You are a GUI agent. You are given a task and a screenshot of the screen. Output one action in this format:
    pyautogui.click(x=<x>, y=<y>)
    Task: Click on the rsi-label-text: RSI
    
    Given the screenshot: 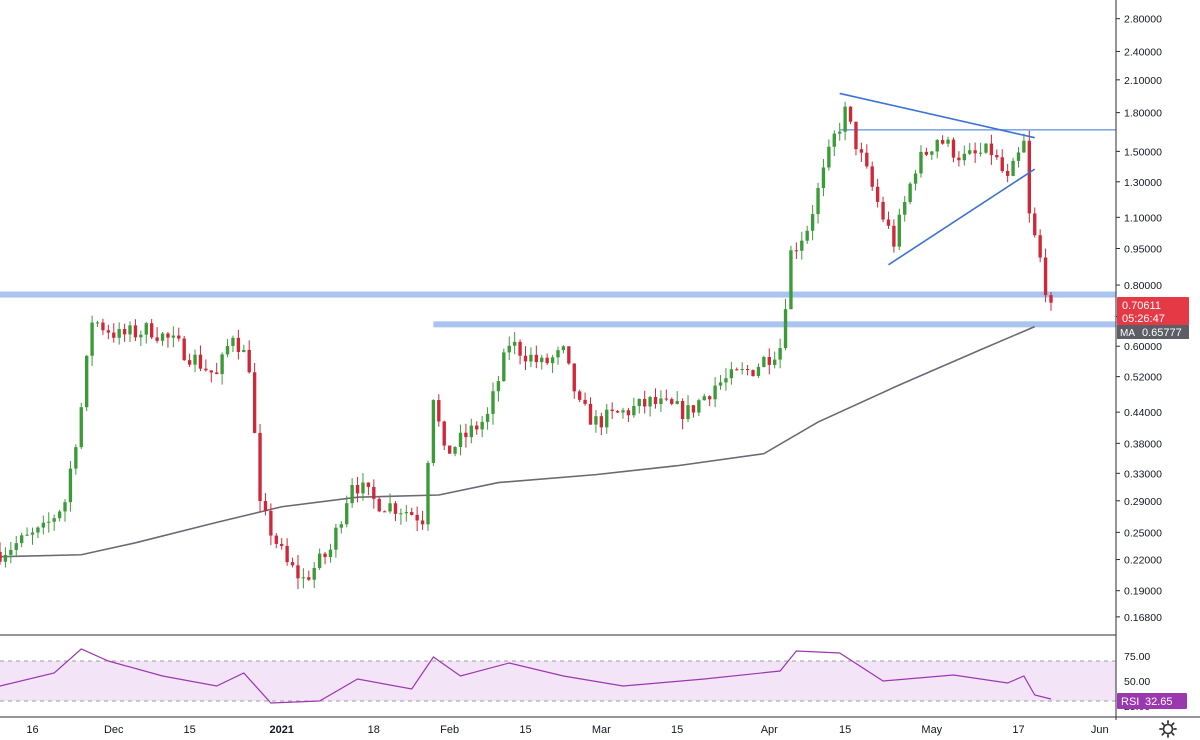 What is the action you would take?
    pyautogui.click(x=1130, y=702)
    